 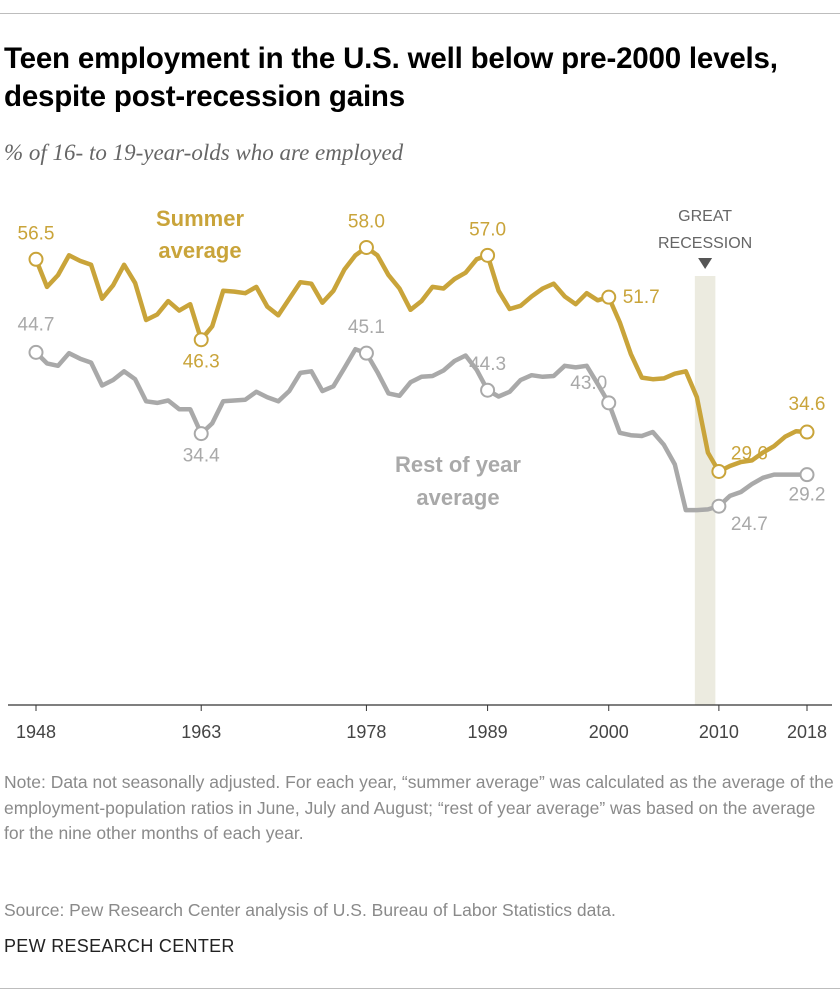 I want to click on x-tick-label: 1989, so click(x=488, y=732).